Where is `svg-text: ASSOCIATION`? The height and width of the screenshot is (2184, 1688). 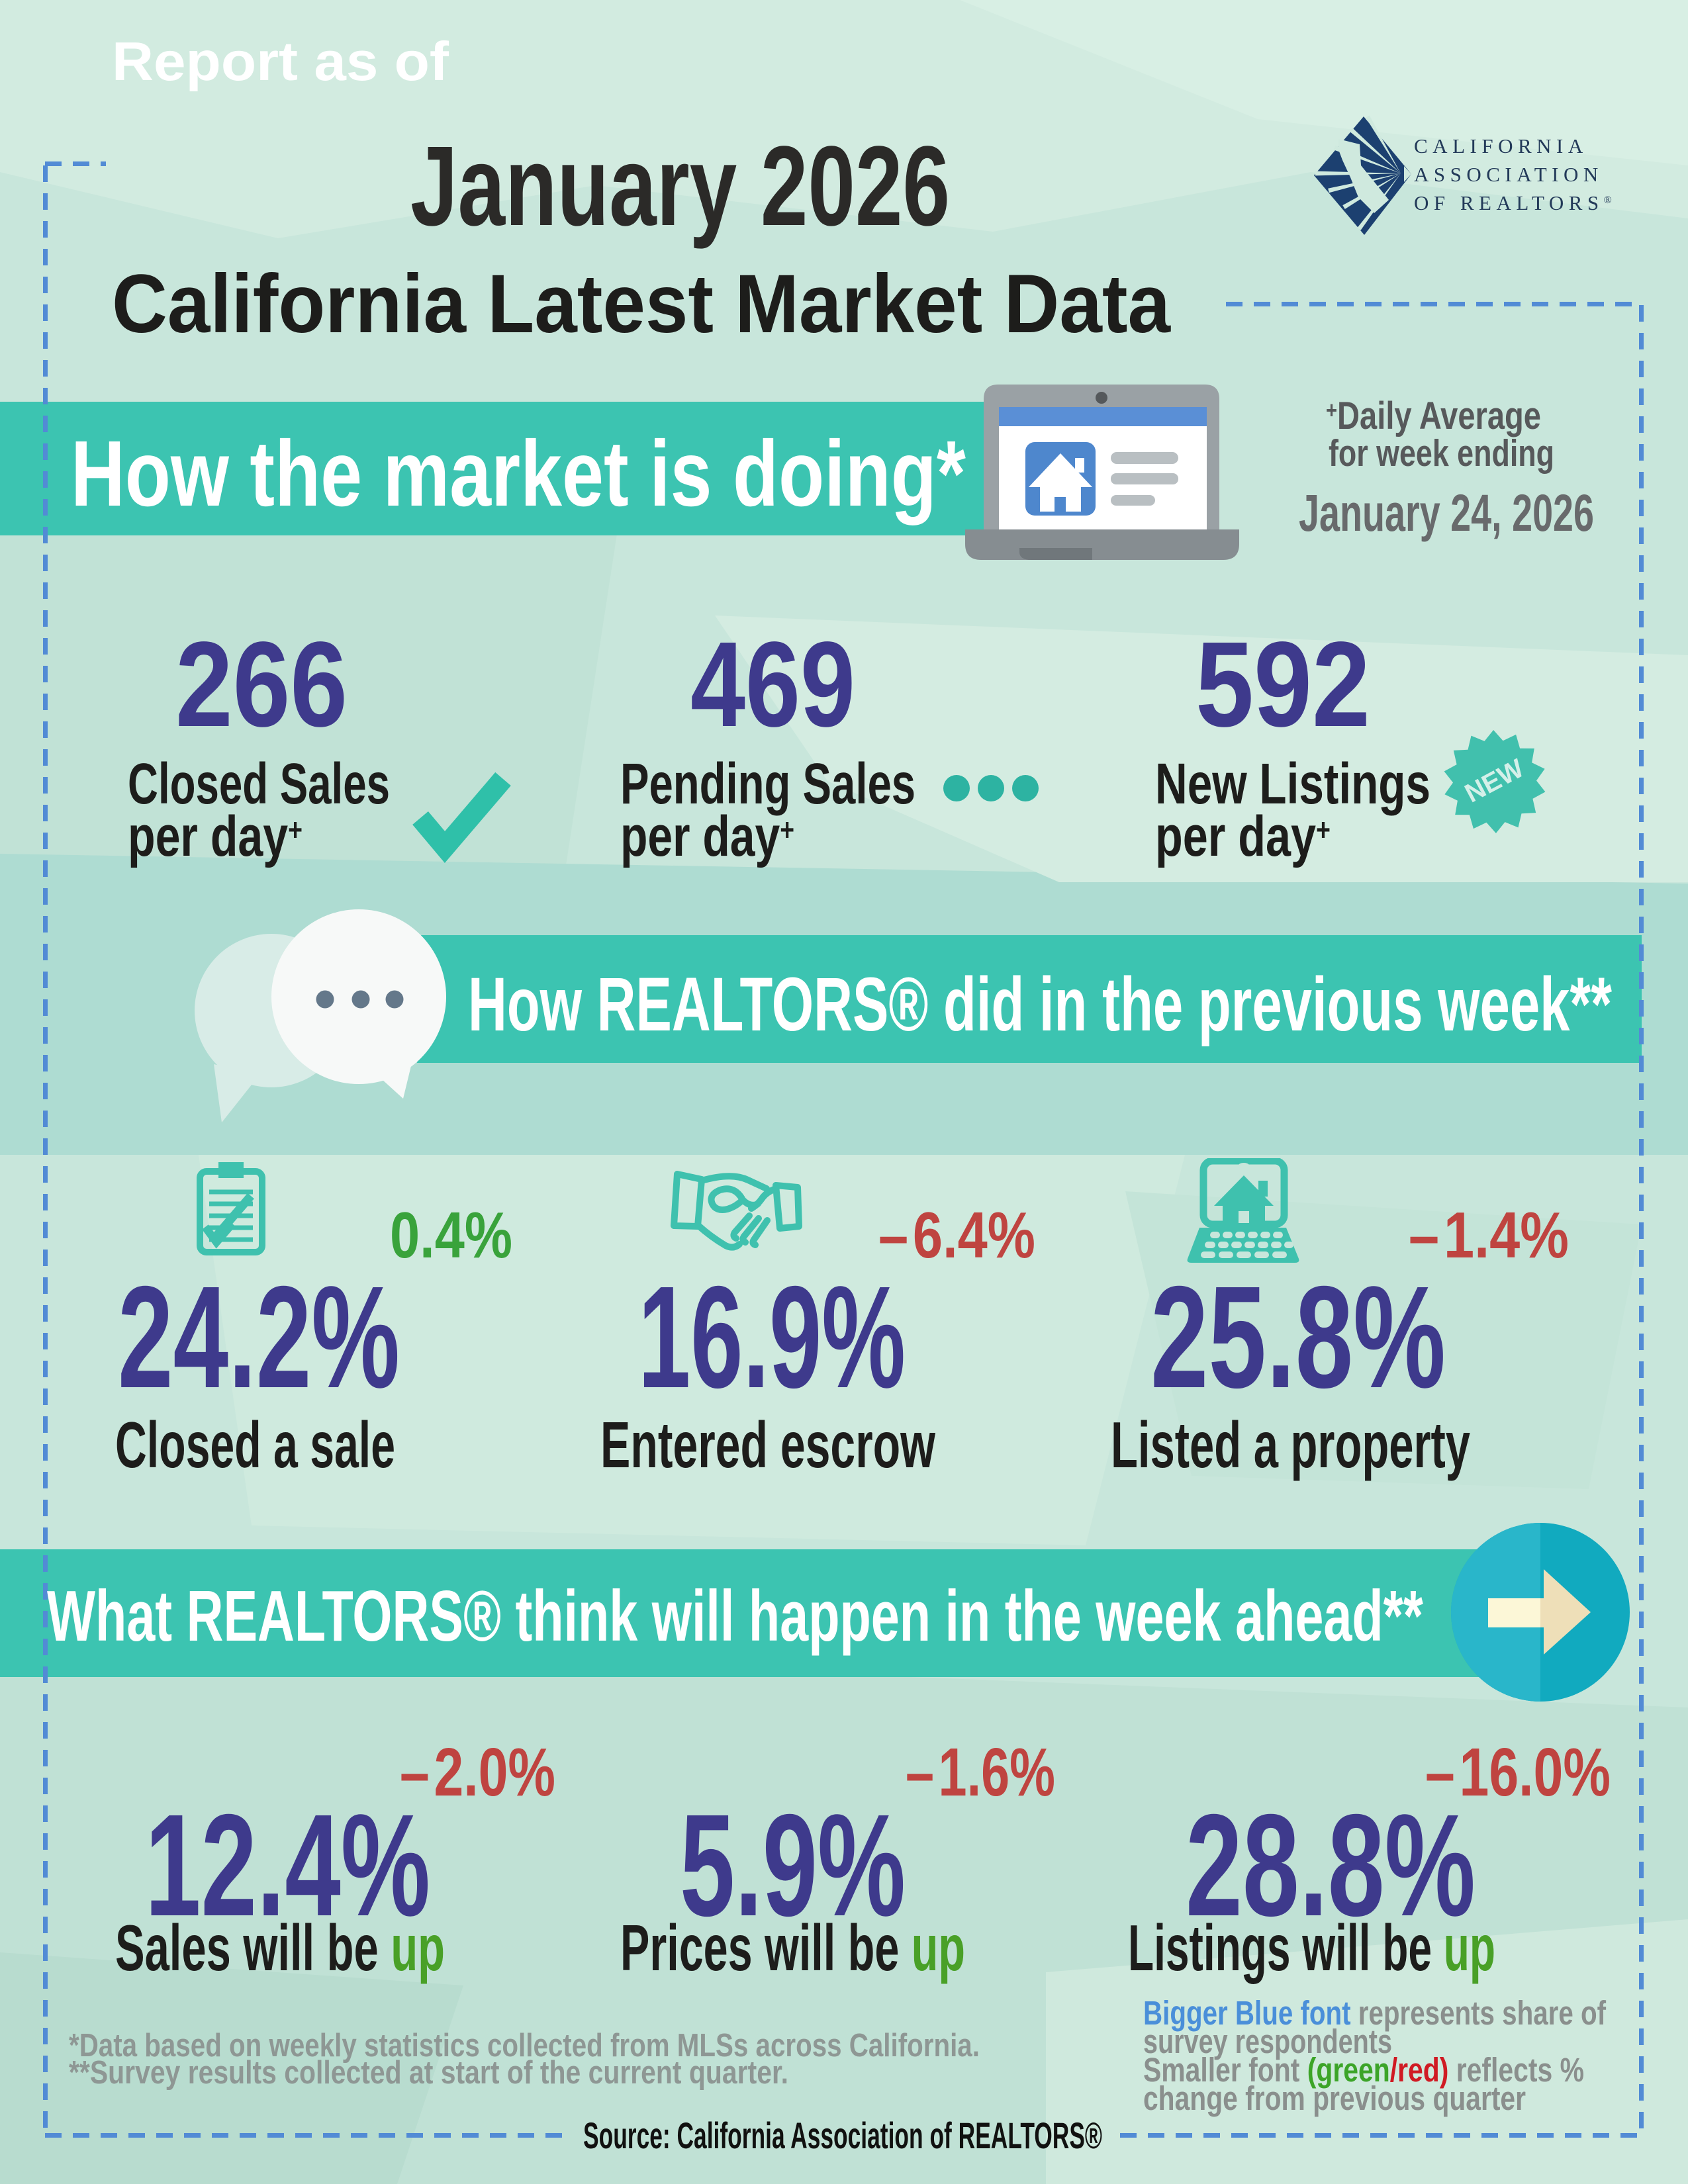 svg-text: ASSOCIATION is located at coordinates (1508, 175).